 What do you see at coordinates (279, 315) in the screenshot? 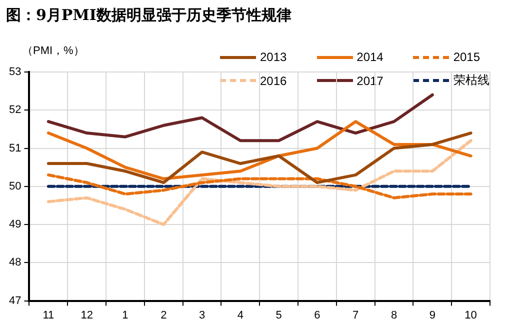
I see `x-tick-label: 5` at bounding box center [279, 315].